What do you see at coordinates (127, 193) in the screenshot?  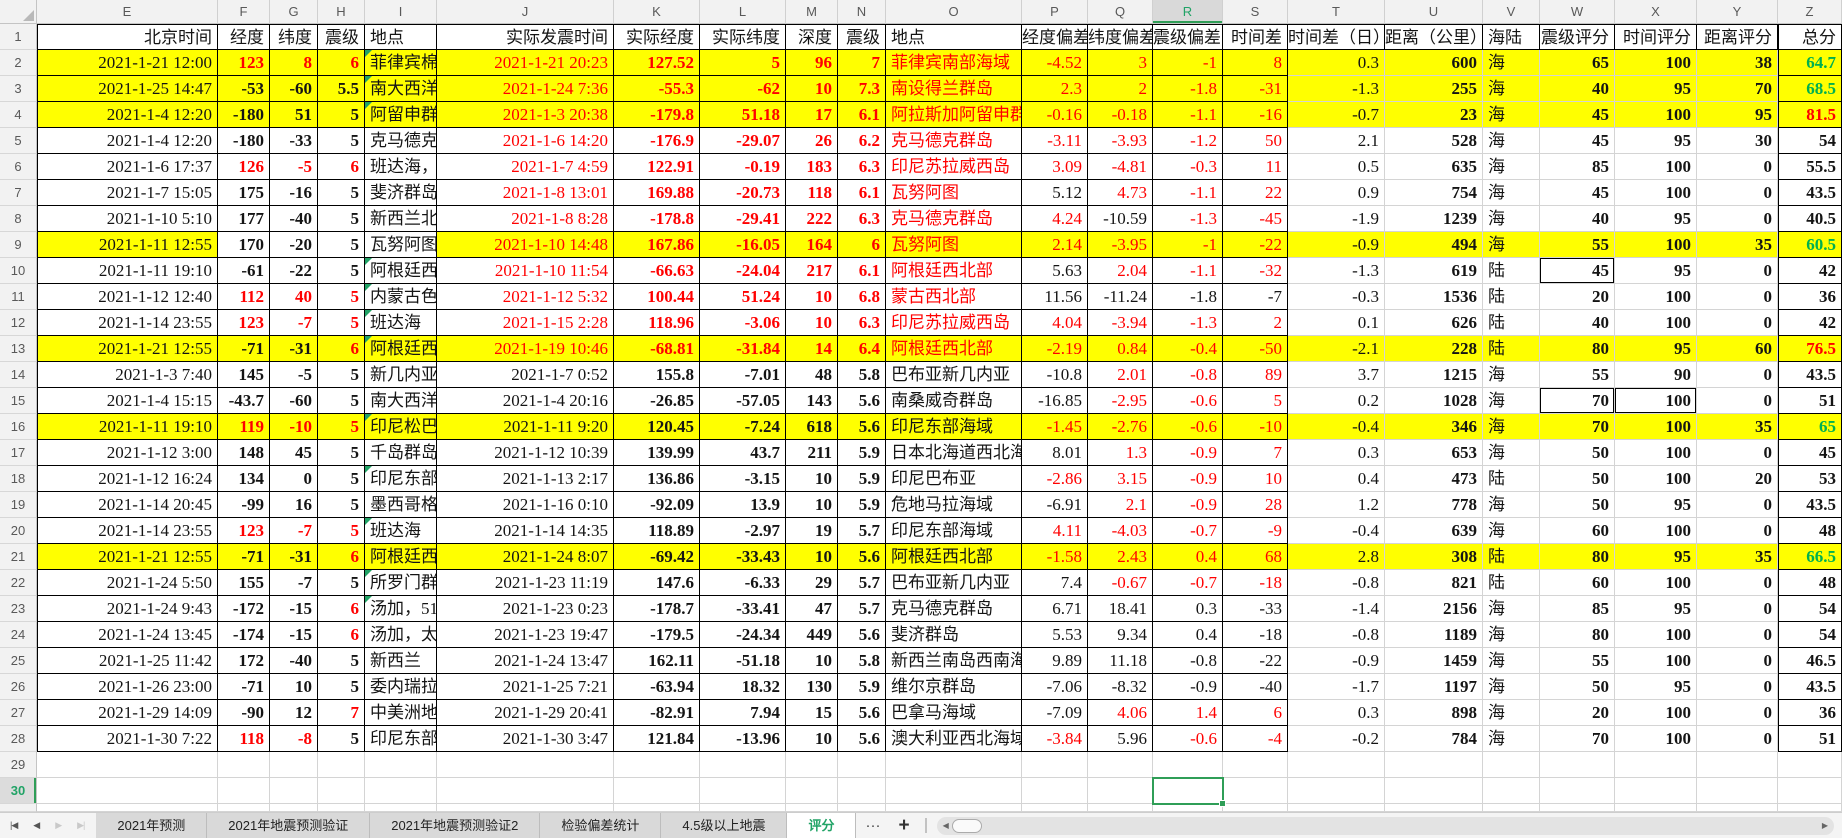 I see `cell-E7: 2021-1-7 15:05` at bounding box center [127, 193].